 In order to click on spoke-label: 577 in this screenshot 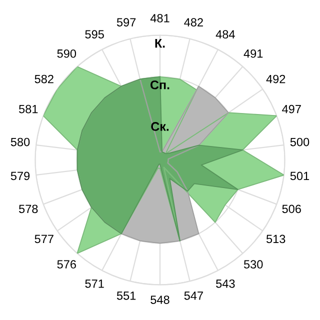, I will do `click(44, 239)`.